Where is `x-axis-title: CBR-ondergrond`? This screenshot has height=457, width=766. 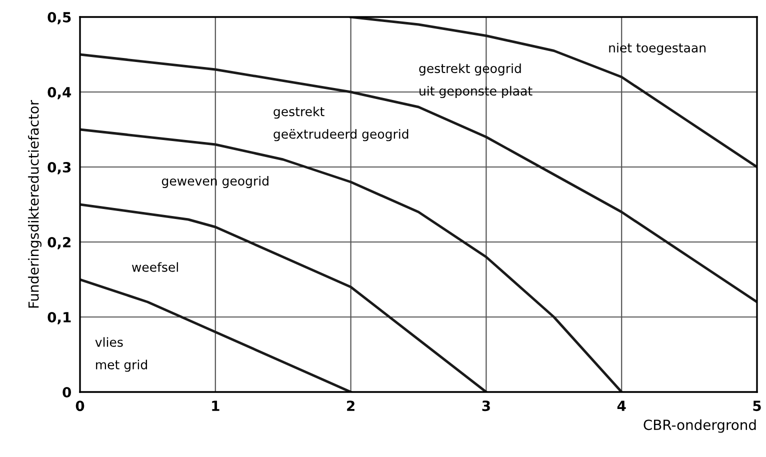 x-axis-title: CBR-ondergrond is located at coordinates (700, 426).